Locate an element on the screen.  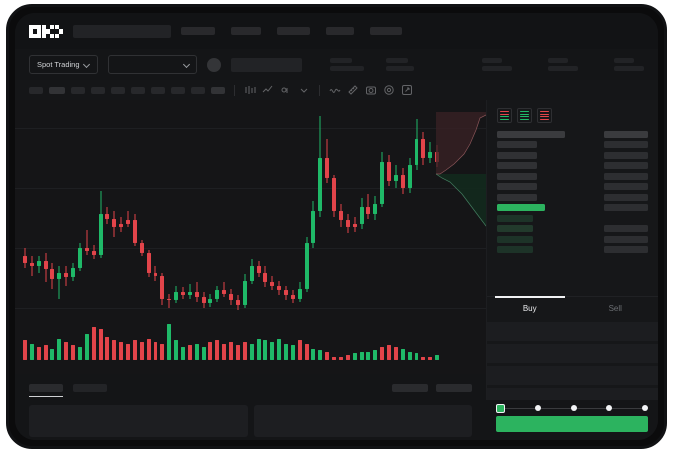
candlestick-chart-icon is located at coordinates (250, 90).